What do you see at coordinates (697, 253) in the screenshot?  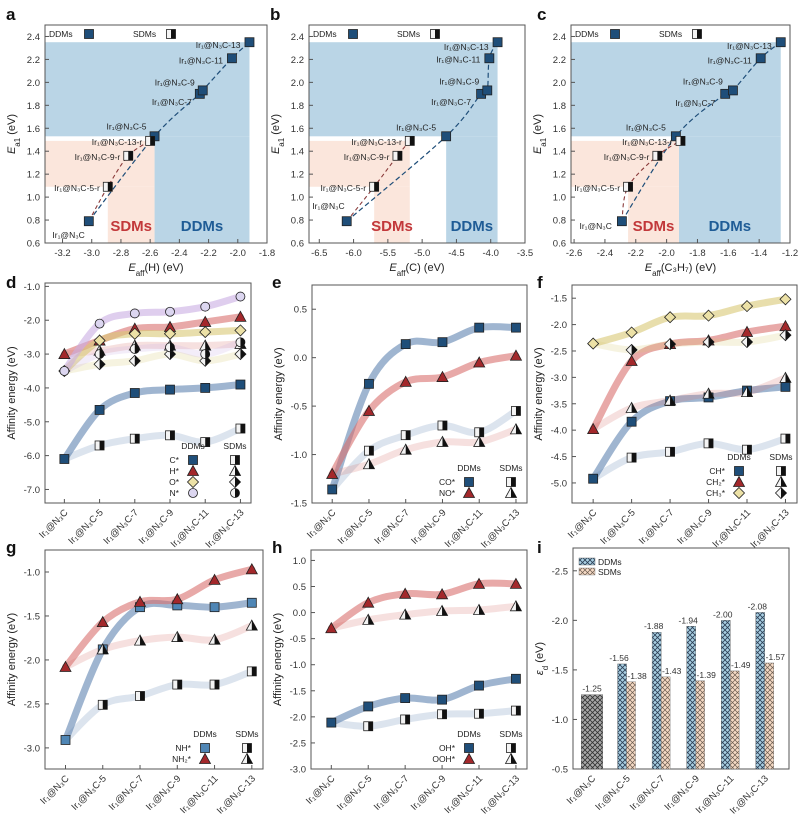 I see `x-tick-label: -1.8` at bounding box center [697, 253].